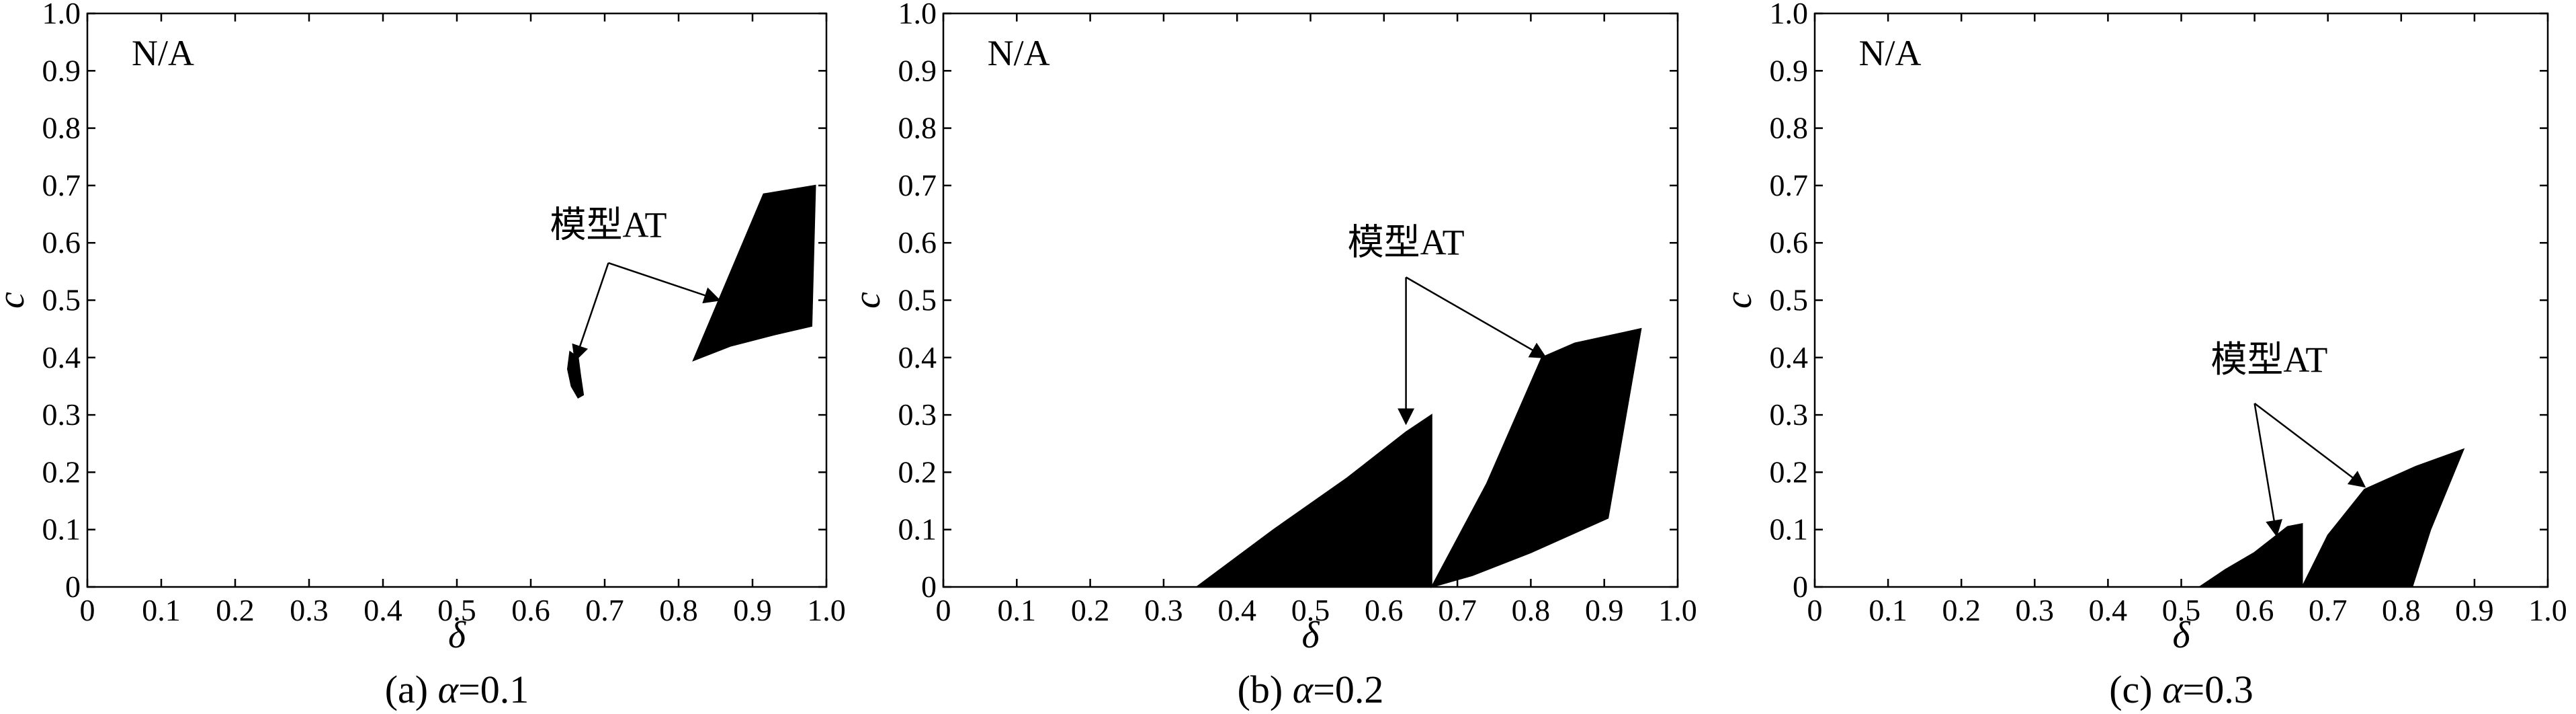 This screenshot has height=714, width=2576. I want to click on panel-caption: (b) α=0.2, so click(1311, 689).